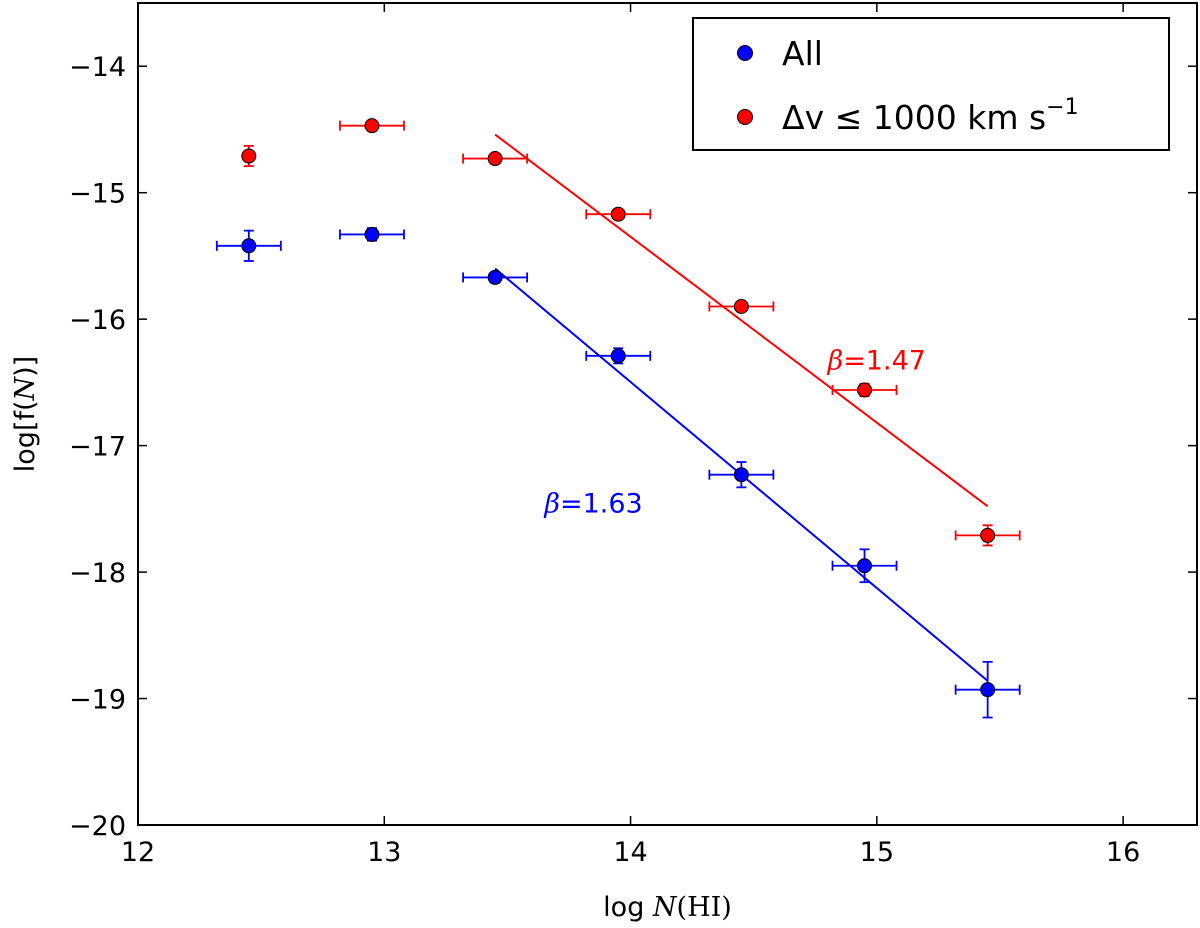  Describe the element at coordinates (665, 907) in the screenshot. I see `x-axis-title-variable: N` at that location.